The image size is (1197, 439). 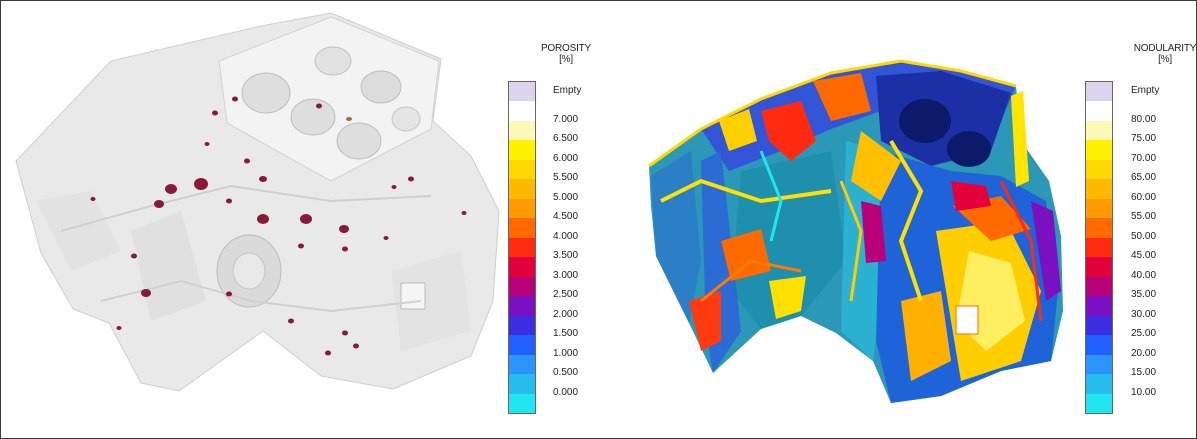 I want to click on nodularity-scale-label: 70.00, so click(x=1144, y=158).